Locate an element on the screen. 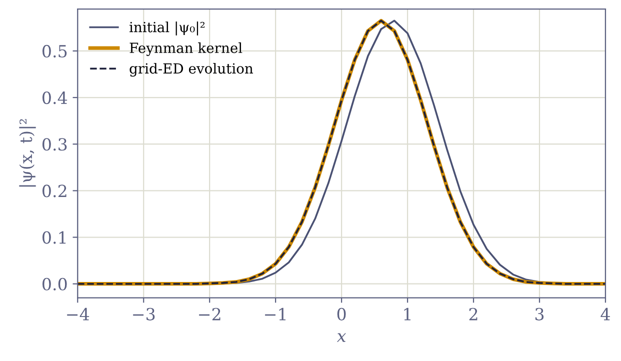 Image resolution: width=621 pixels, height=361 pixels. legend-label: grid-ED evolution is located at coordinates (192, 69).